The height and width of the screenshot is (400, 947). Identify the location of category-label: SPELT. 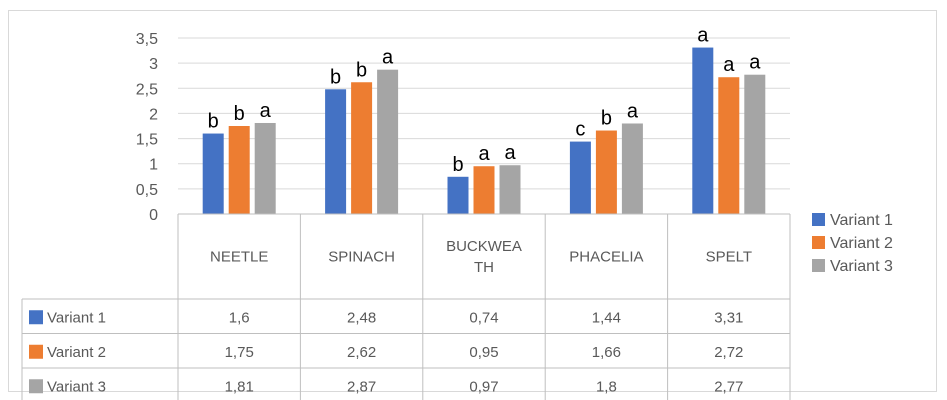
(729, 257).